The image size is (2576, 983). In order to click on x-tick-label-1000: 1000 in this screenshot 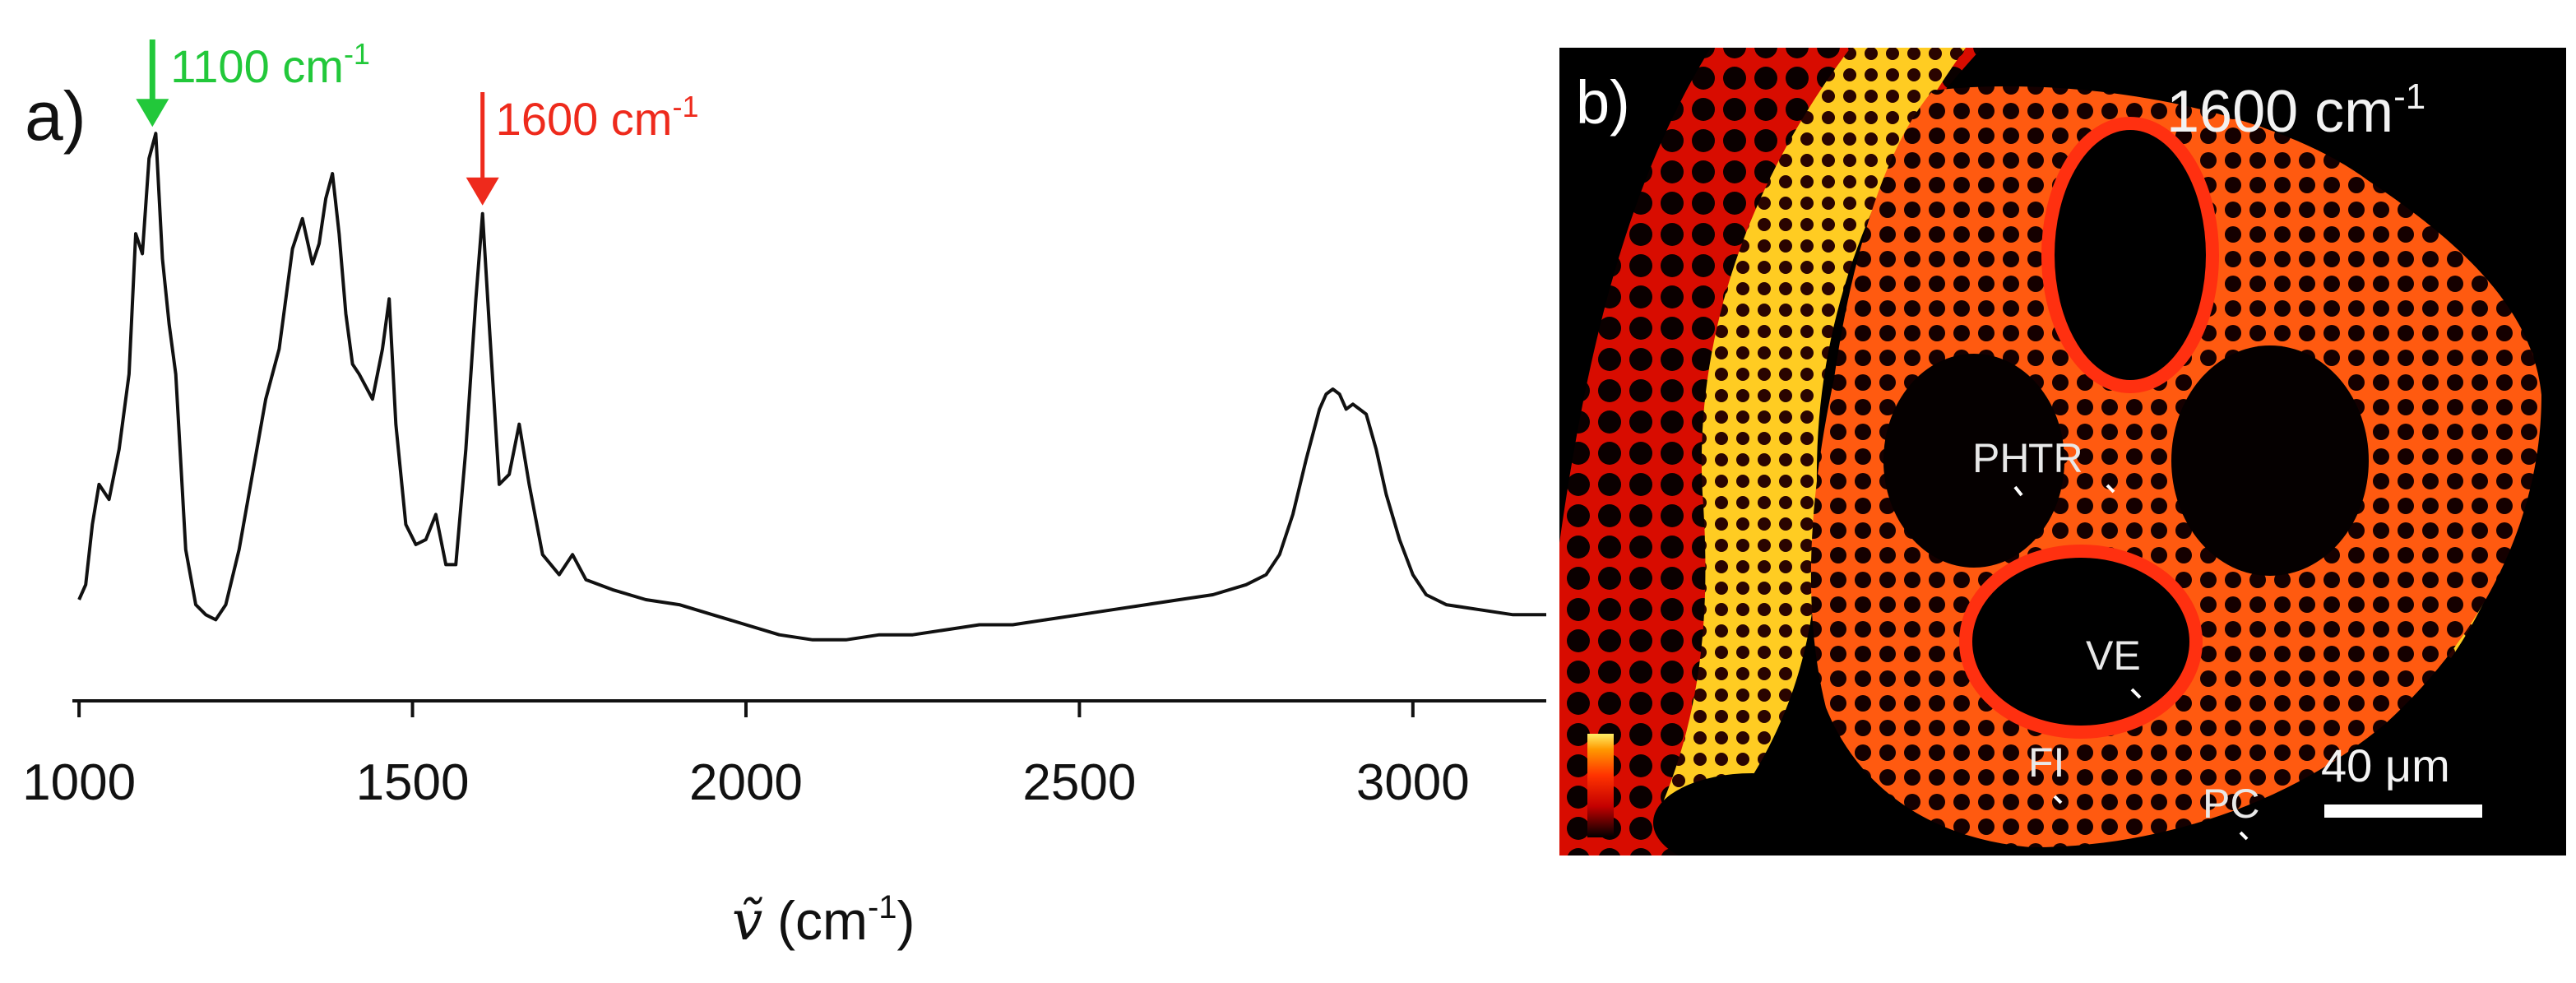, I will do `click(79, 782)`.